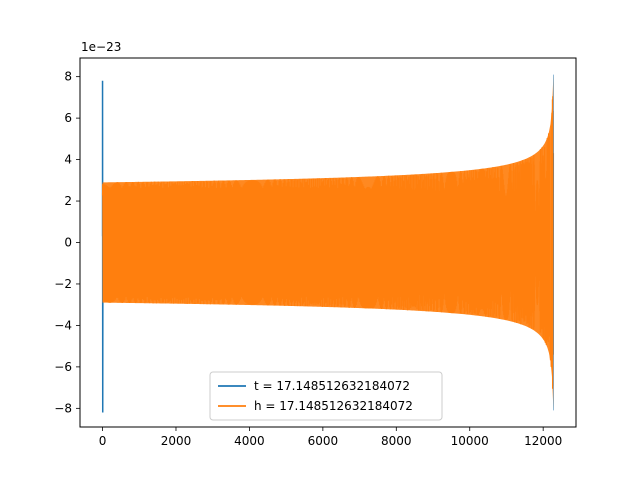 Image resolution: width=640 pixels, height=480 pixels. I want to click on y-tick-label: 6, so click(68, 118).